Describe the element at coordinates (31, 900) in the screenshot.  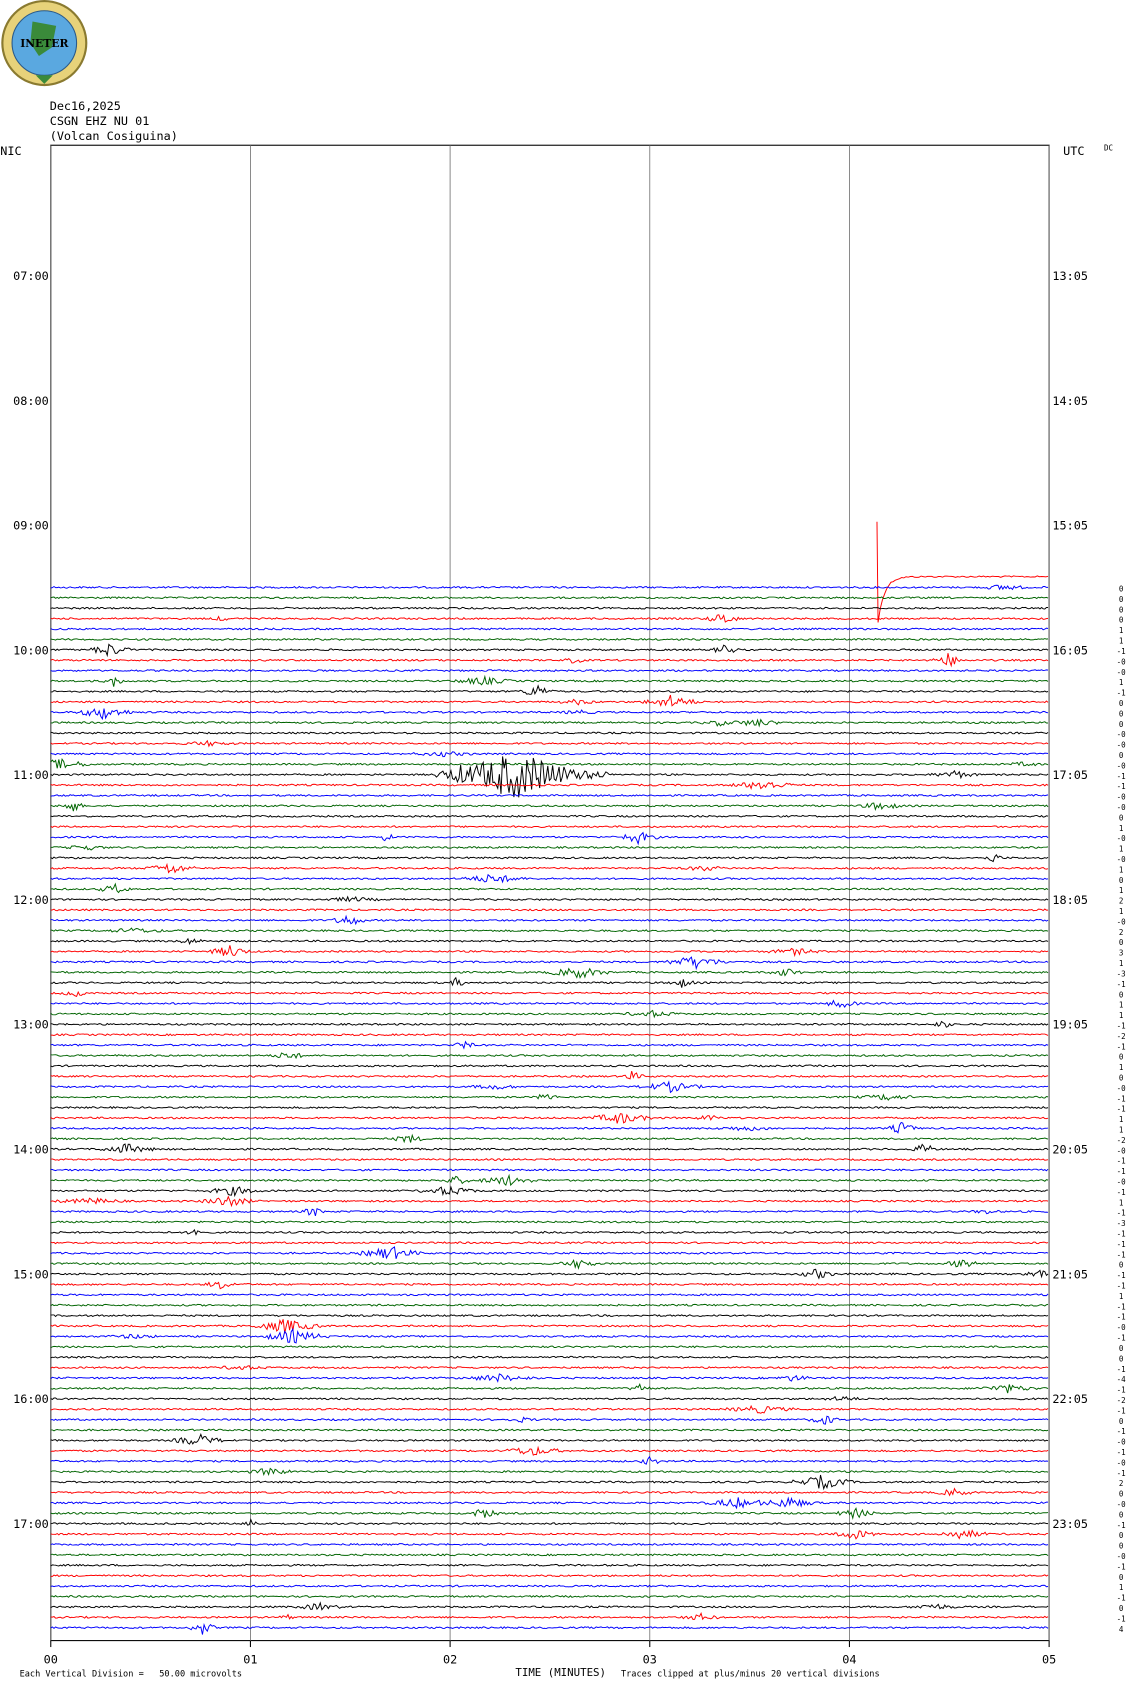
I see `left-time-label: 12:00` at that location.